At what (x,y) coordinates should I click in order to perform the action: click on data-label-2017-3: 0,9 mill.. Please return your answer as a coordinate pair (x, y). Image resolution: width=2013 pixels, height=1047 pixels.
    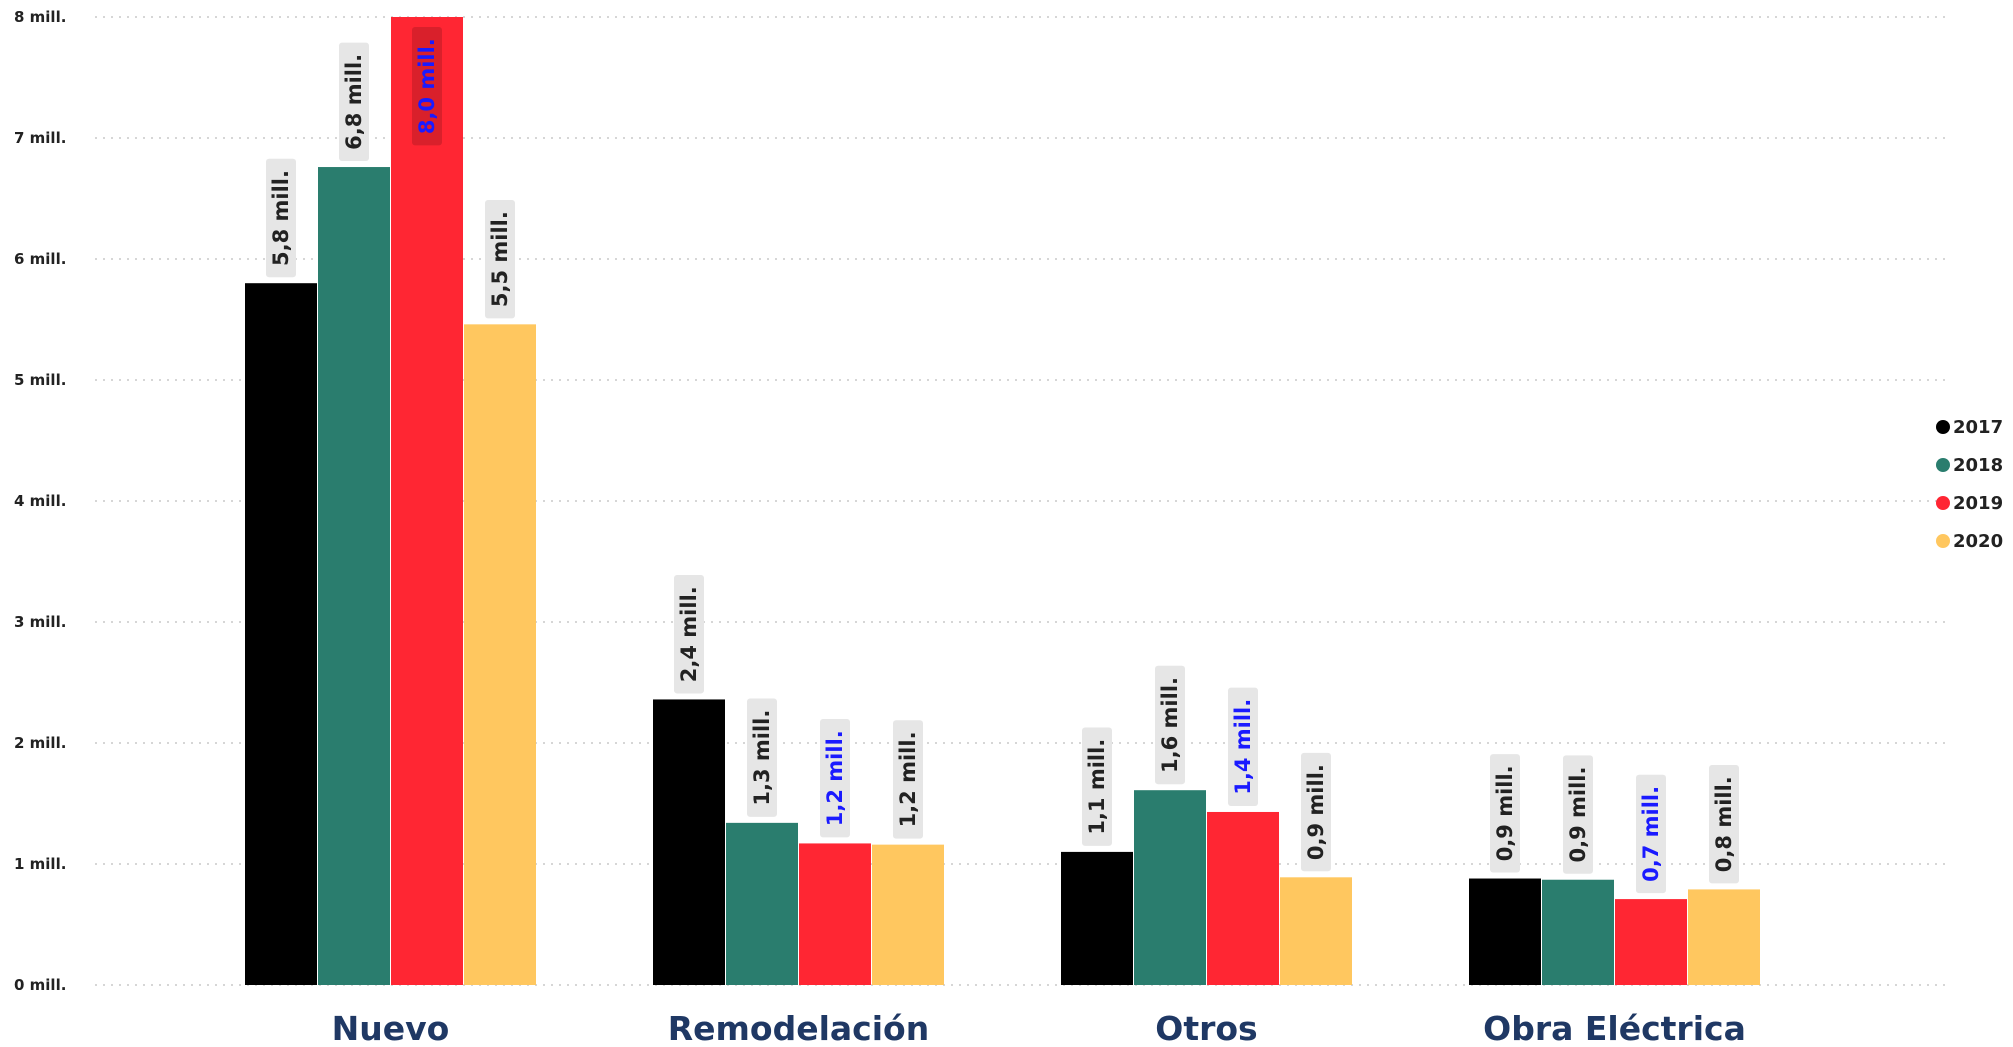
    Looking at the image, I should click on (1505, 813).